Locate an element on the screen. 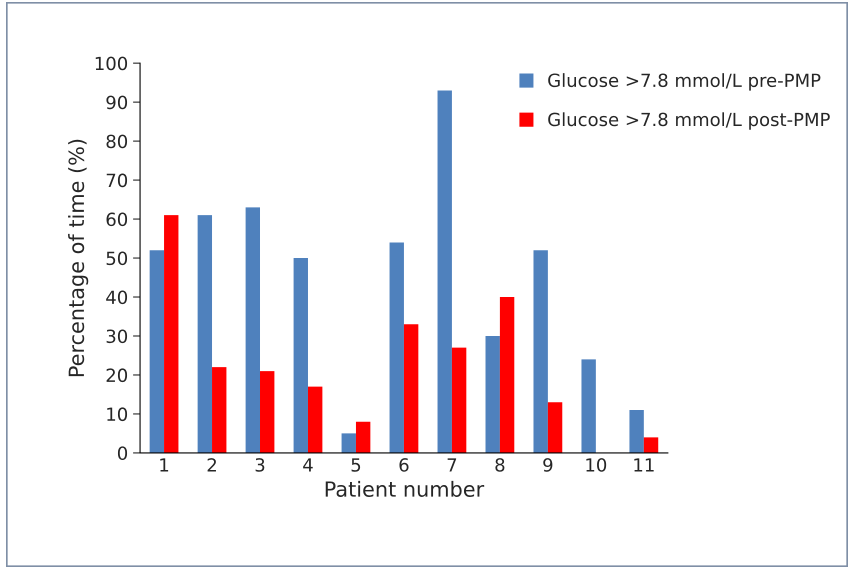 This screenshot has width=854, height=569. y-tick-label: 20 is located at coordinates (117, 375).